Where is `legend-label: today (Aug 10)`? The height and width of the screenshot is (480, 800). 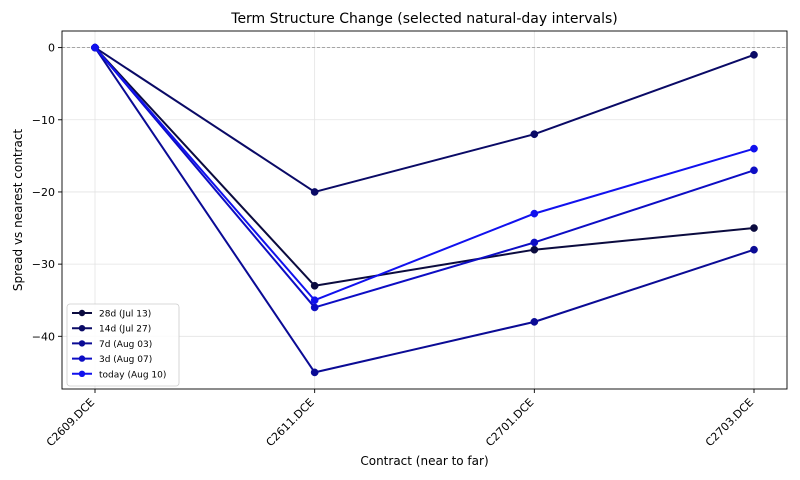
legend-label: today (Aug 10) is located at coordinates (132, 375).